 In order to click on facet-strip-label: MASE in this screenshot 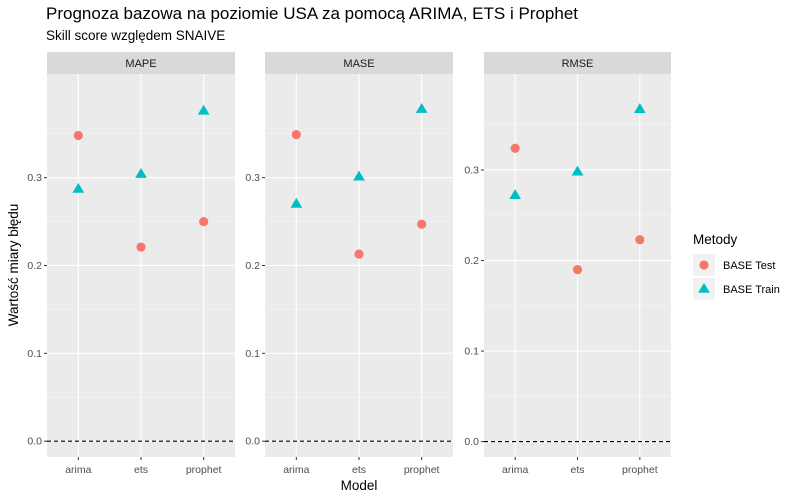, I will do `click(358, 64)`.